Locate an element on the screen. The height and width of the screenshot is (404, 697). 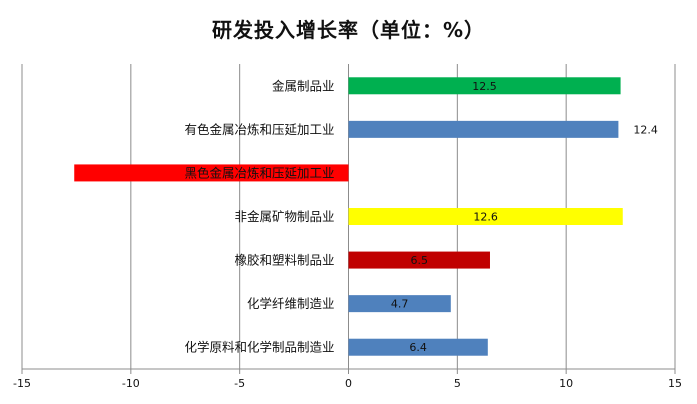
x-tick-label: -15 is located at coordinates (22, 383).